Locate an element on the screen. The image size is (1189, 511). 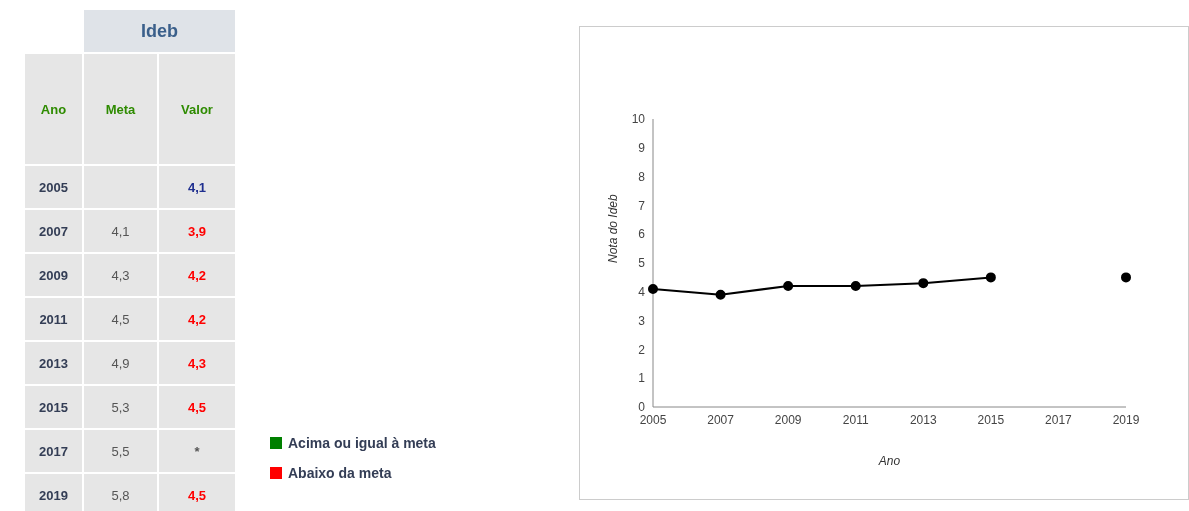
y-tick-label: 0 is located at coordinates (642, 407).